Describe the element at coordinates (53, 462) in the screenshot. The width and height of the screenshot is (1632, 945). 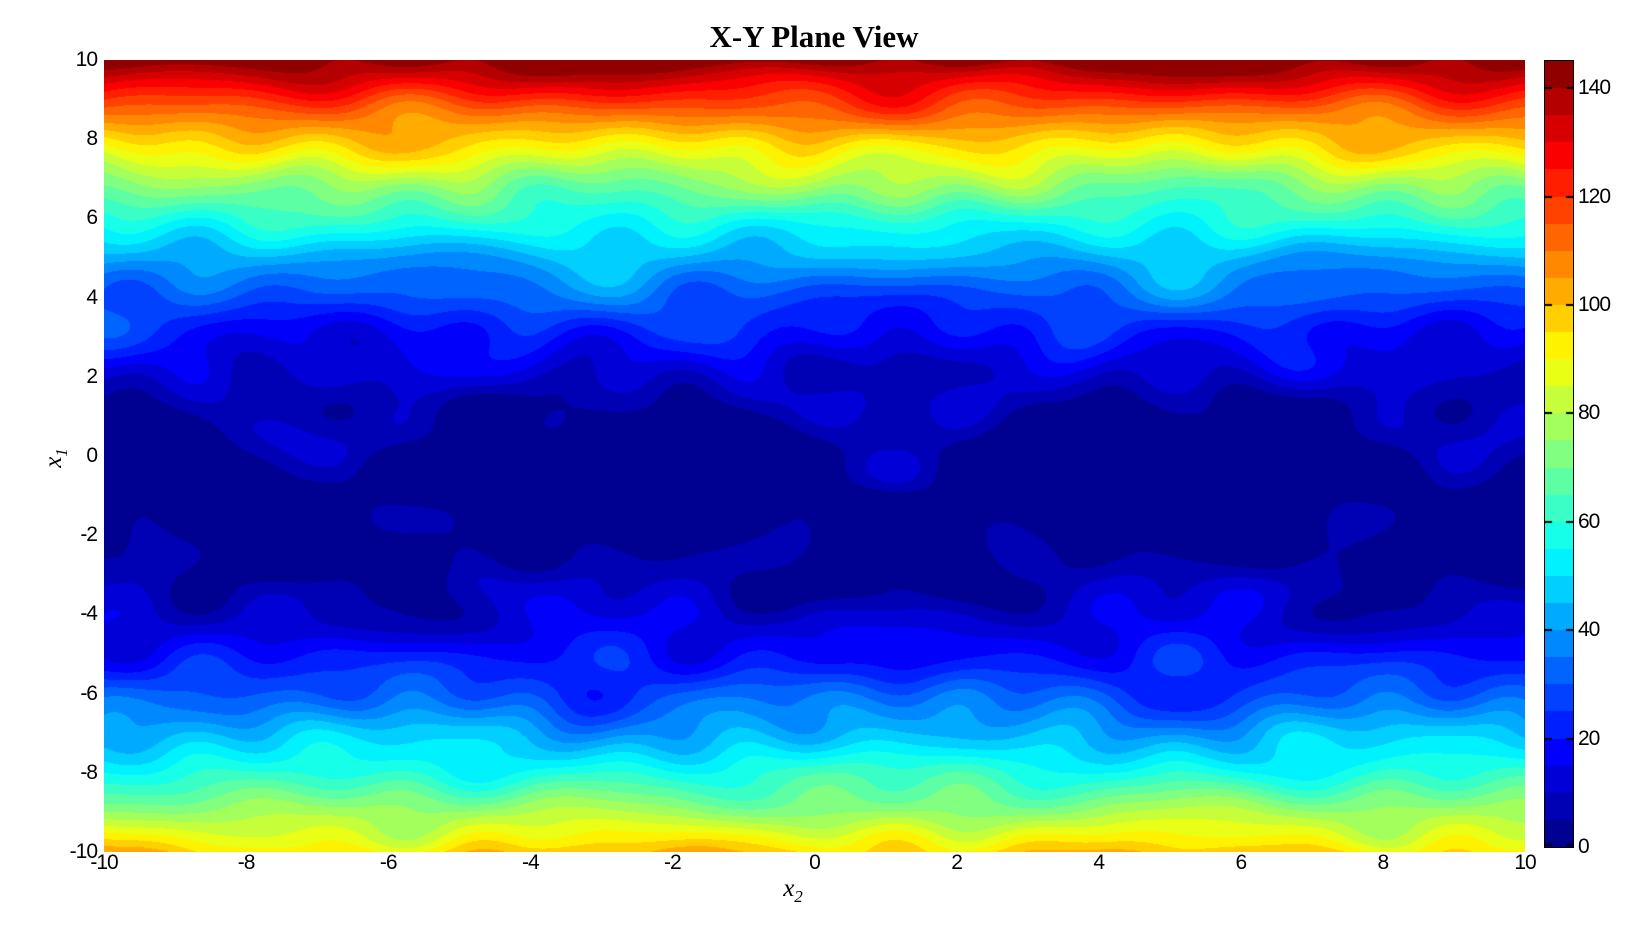
I see `y-axis-label-base: x` at that location.